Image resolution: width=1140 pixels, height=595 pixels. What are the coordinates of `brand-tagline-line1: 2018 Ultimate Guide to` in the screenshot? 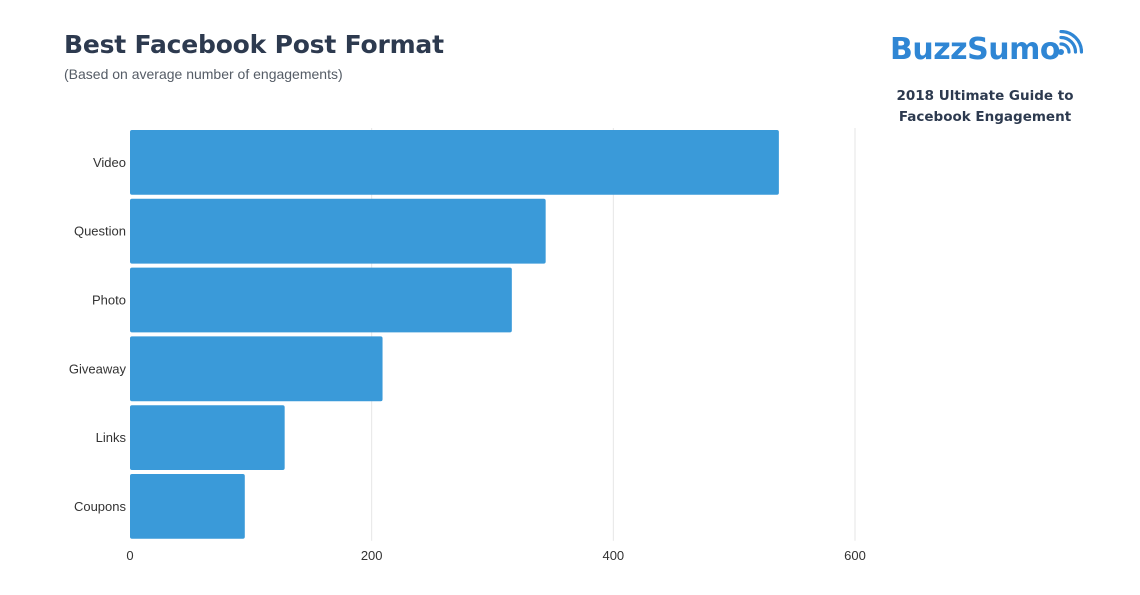 It's located at (985, 96).